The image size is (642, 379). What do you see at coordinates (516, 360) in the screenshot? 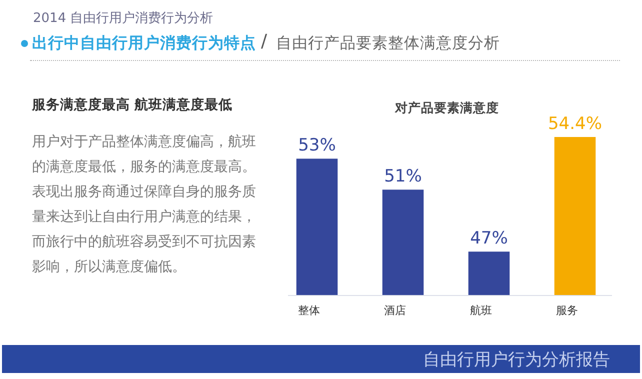
I see `annotation: 自由行用户行为分析报告` at bounding box center [516, 360].